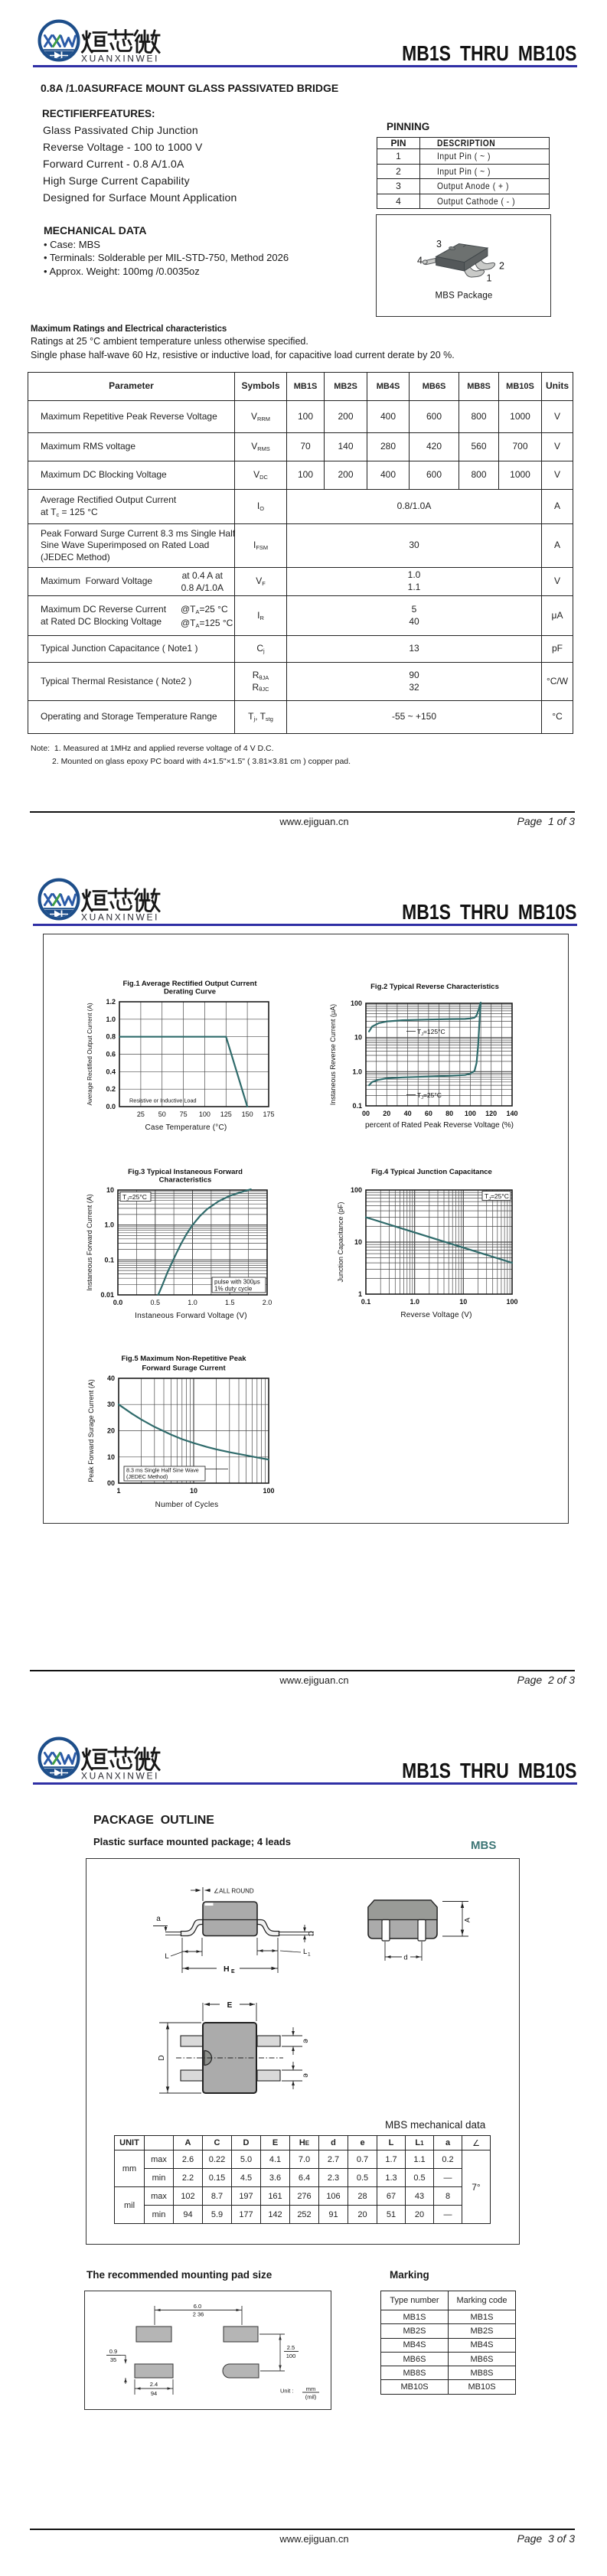 The width and height of the screenshot is (607, 2576). I want to click on svg-text: Forward Surage Current, so click(184, 1369).